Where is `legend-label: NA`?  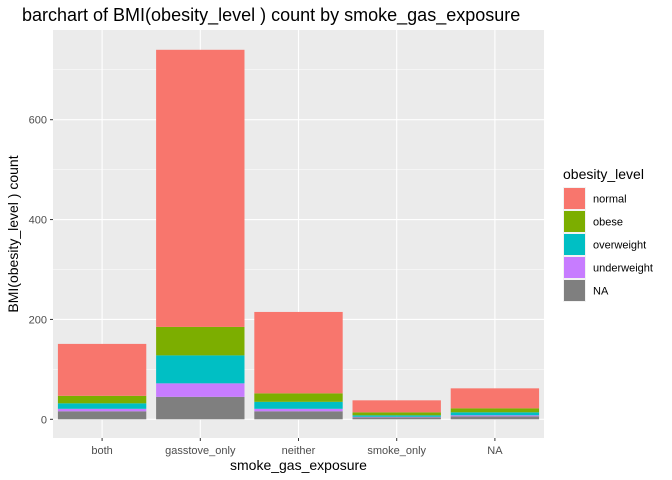
legend-label: NA is located at coordinates (601, 292).